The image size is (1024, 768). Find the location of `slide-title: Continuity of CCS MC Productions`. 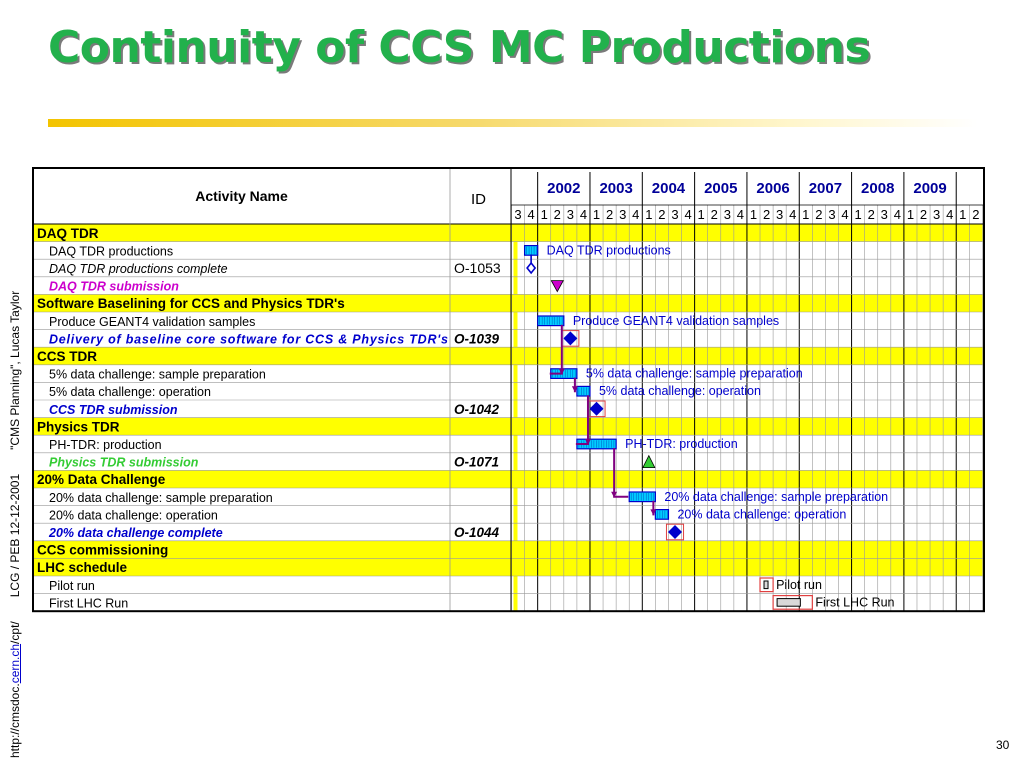

slide-title: Continuity of CCS MC Productions is located at coordinates (459, 47).